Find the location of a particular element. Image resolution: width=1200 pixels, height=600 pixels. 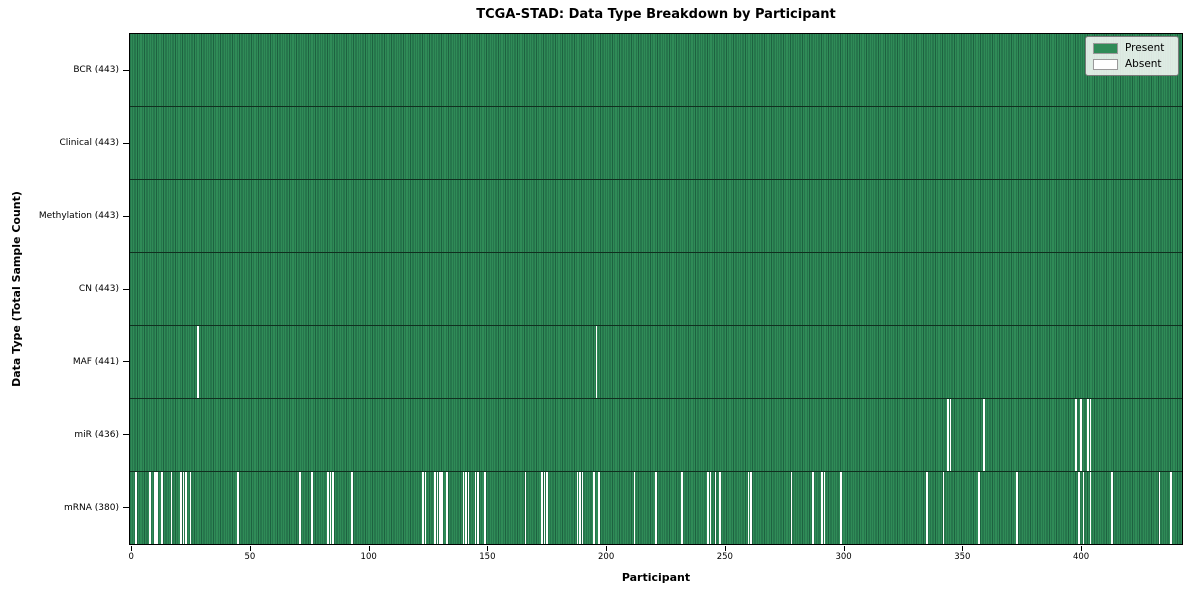

heatmap-row-cn is located at coordinates (656, 289).